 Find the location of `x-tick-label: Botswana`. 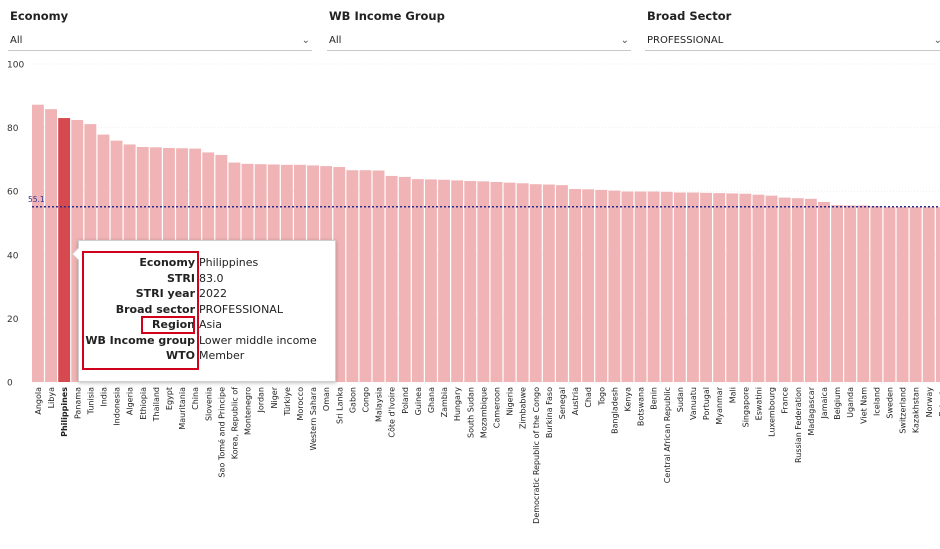

x-tick-label: Botswana is located at coordinates (641, 406).